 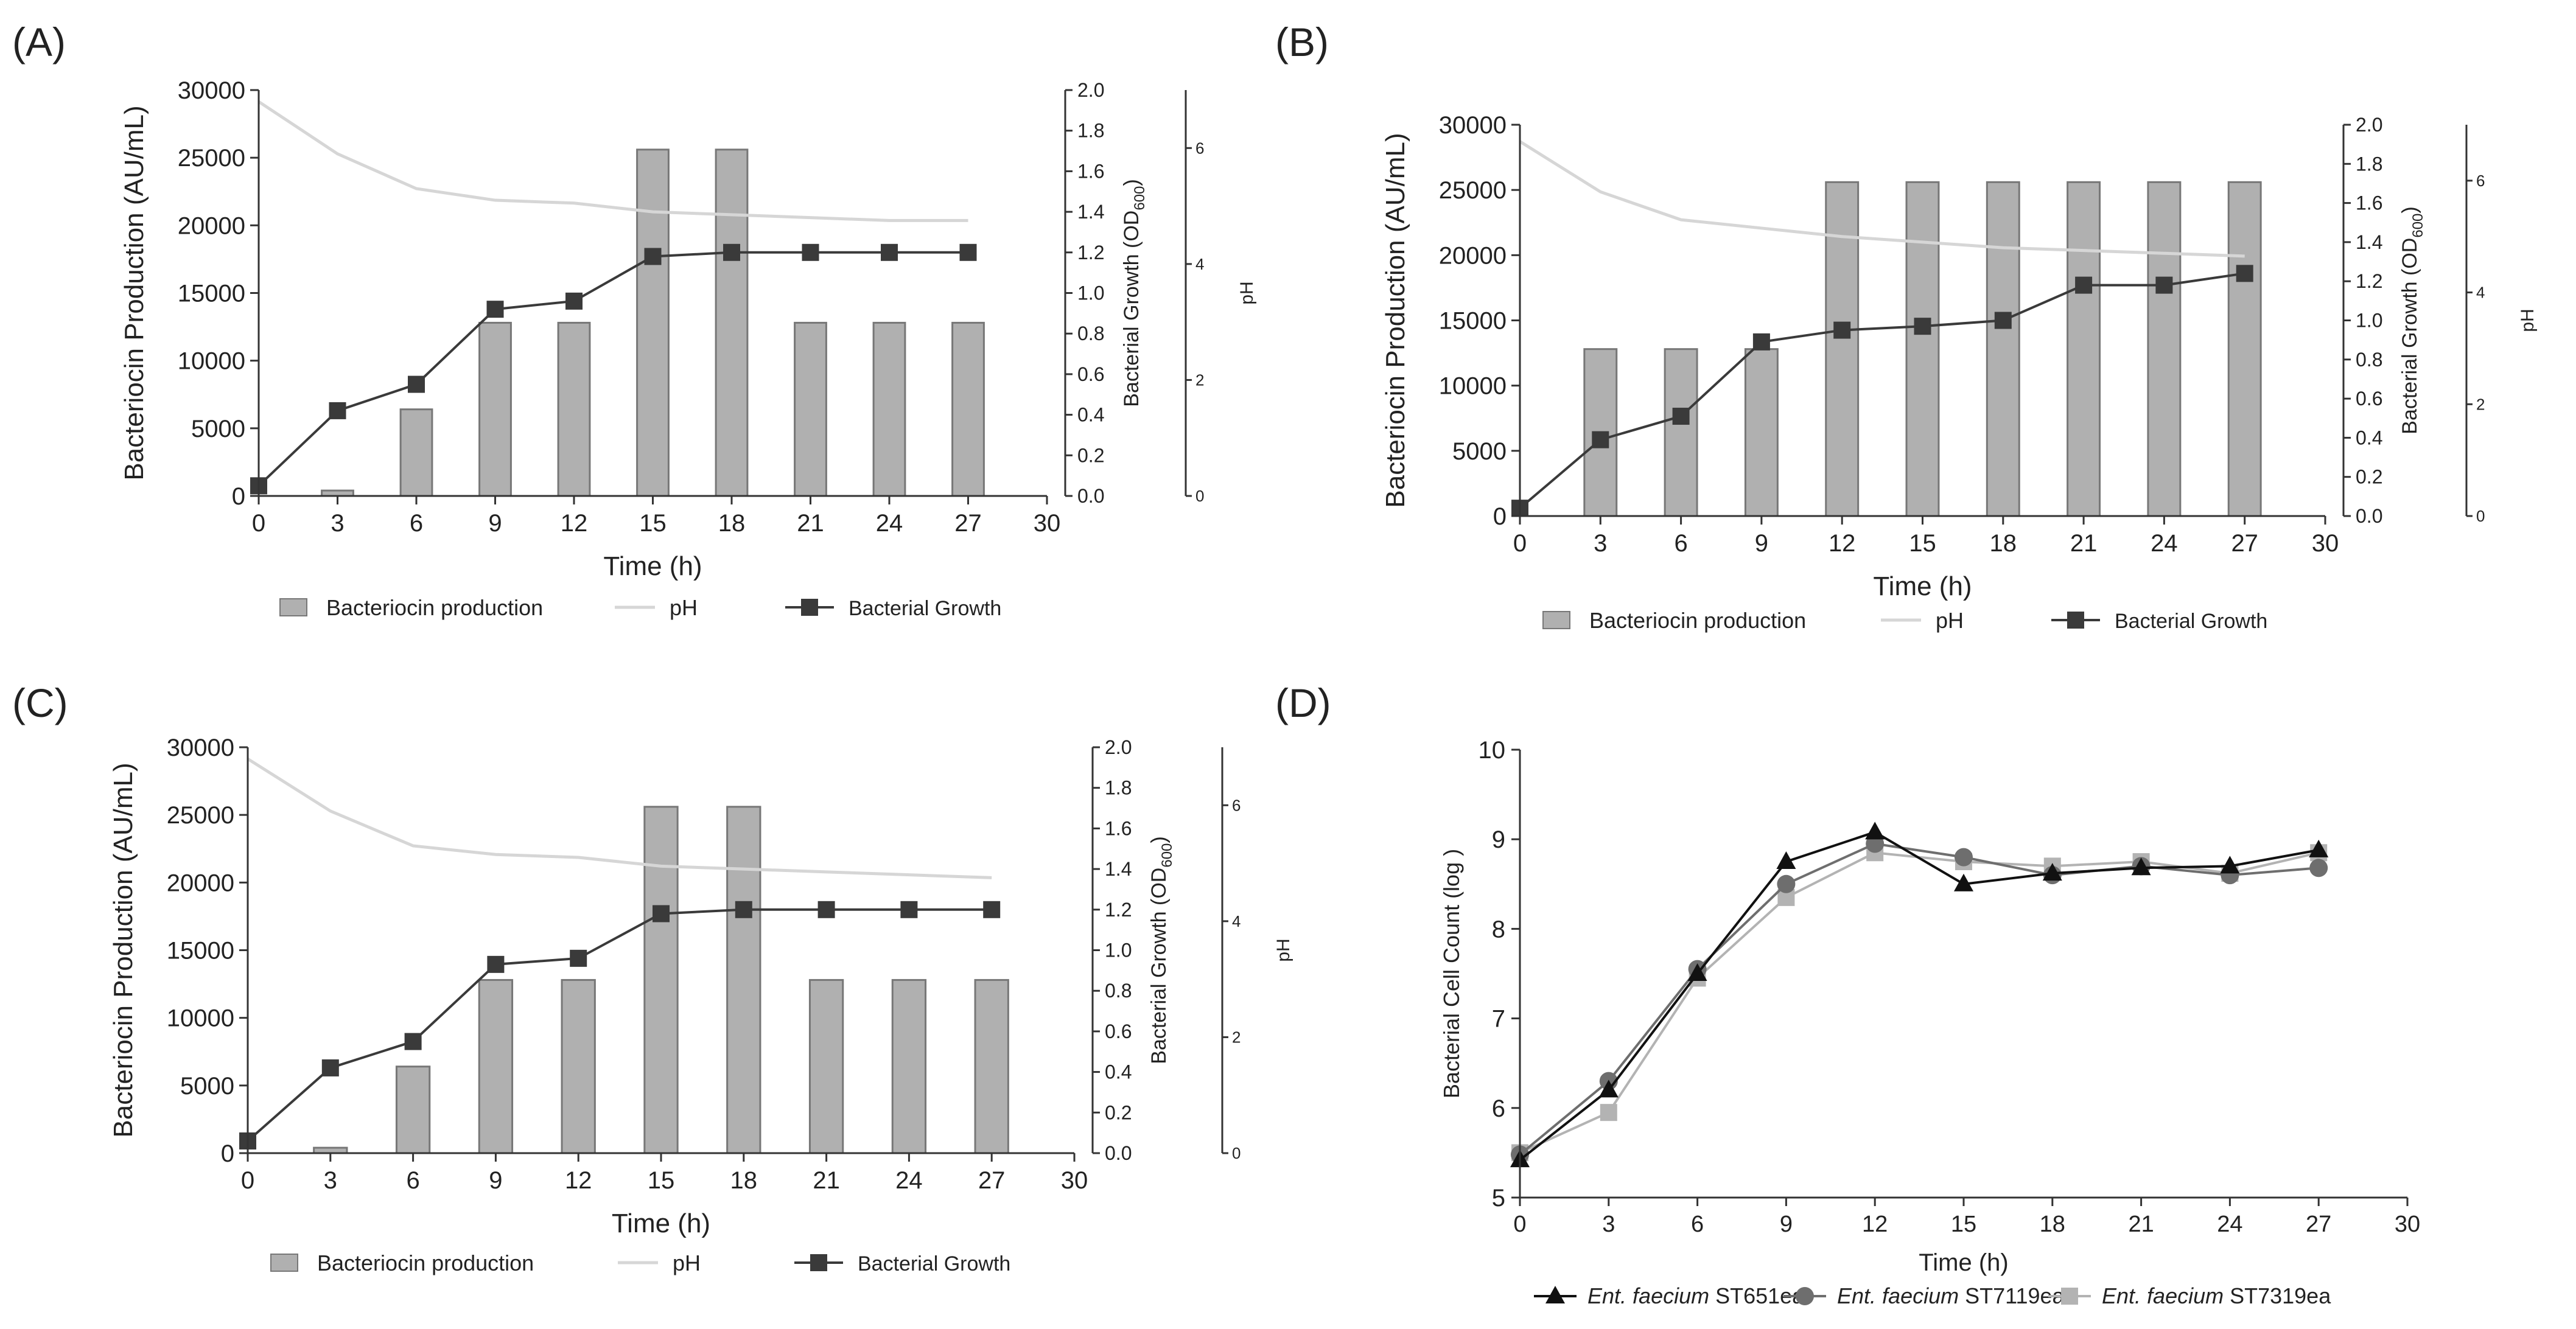 I want to click on panel-a-legend-label-ph: pH, so click(x=684, y=607).